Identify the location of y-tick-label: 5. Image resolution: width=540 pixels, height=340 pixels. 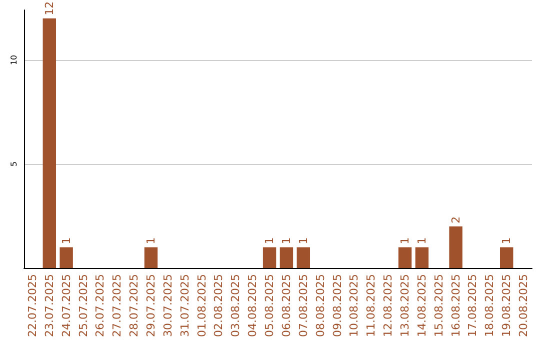
(14, 164).